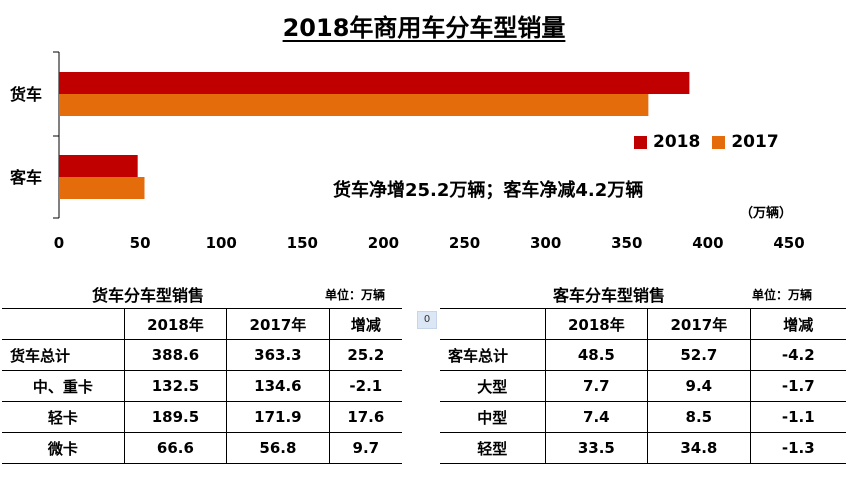 The width and height of the screenshot is (848, 478). I want to click on table-cell: 8.5, so click(699, 417).